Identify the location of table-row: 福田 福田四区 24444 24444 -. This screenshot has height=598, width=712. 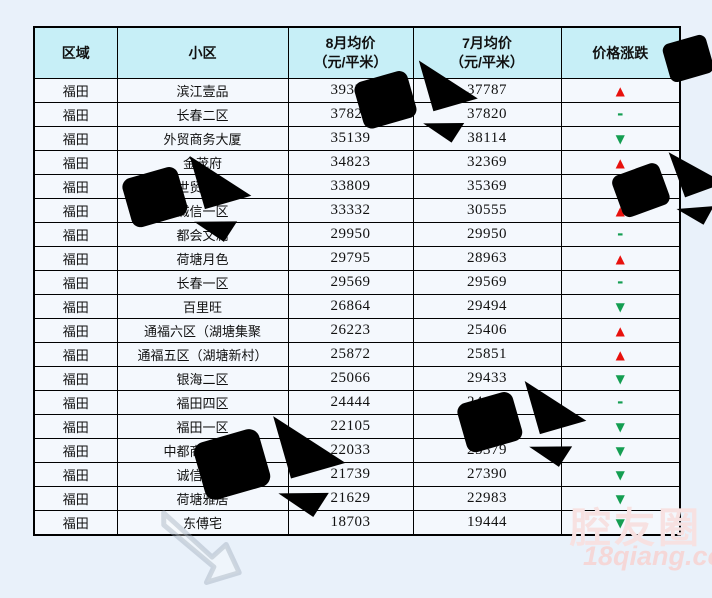
(357, 402).